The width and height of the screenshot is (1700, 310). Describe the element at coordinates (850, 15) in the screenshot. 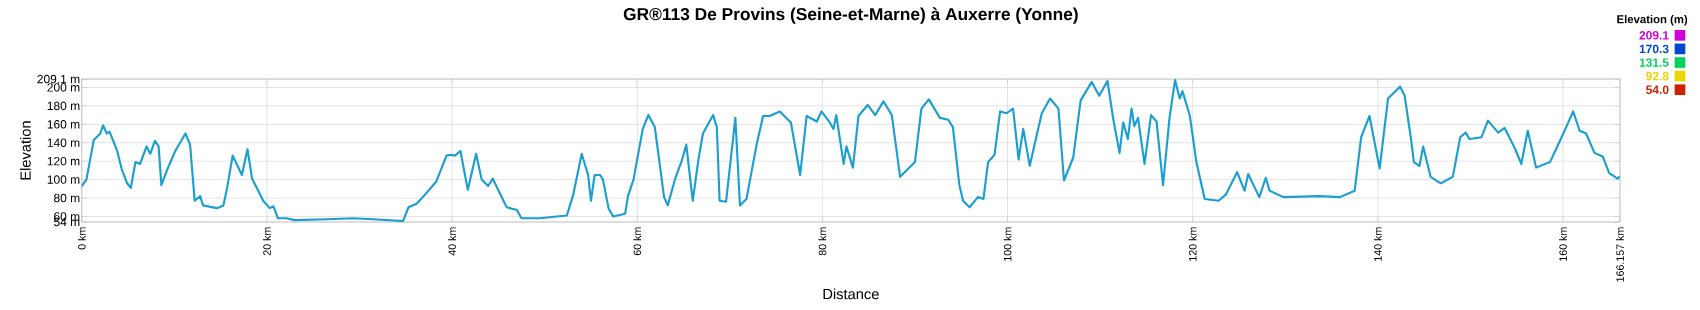

I see `chart-title: GR®113 De Provins (Seine-et-Marne) à Auxerre (Yonne)` at that location.